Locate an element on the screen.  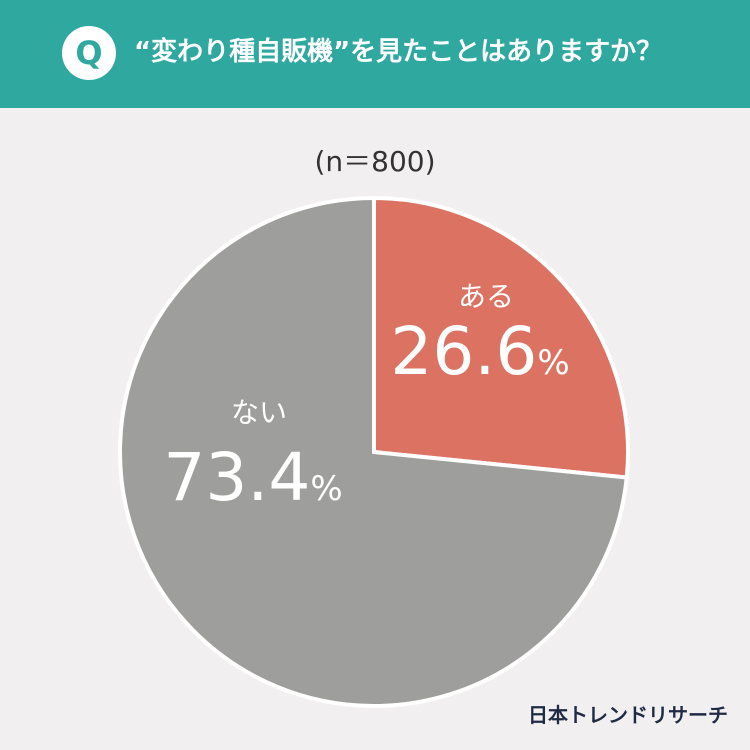
slice-label-yes: ある is located at coordinates (486, 296).